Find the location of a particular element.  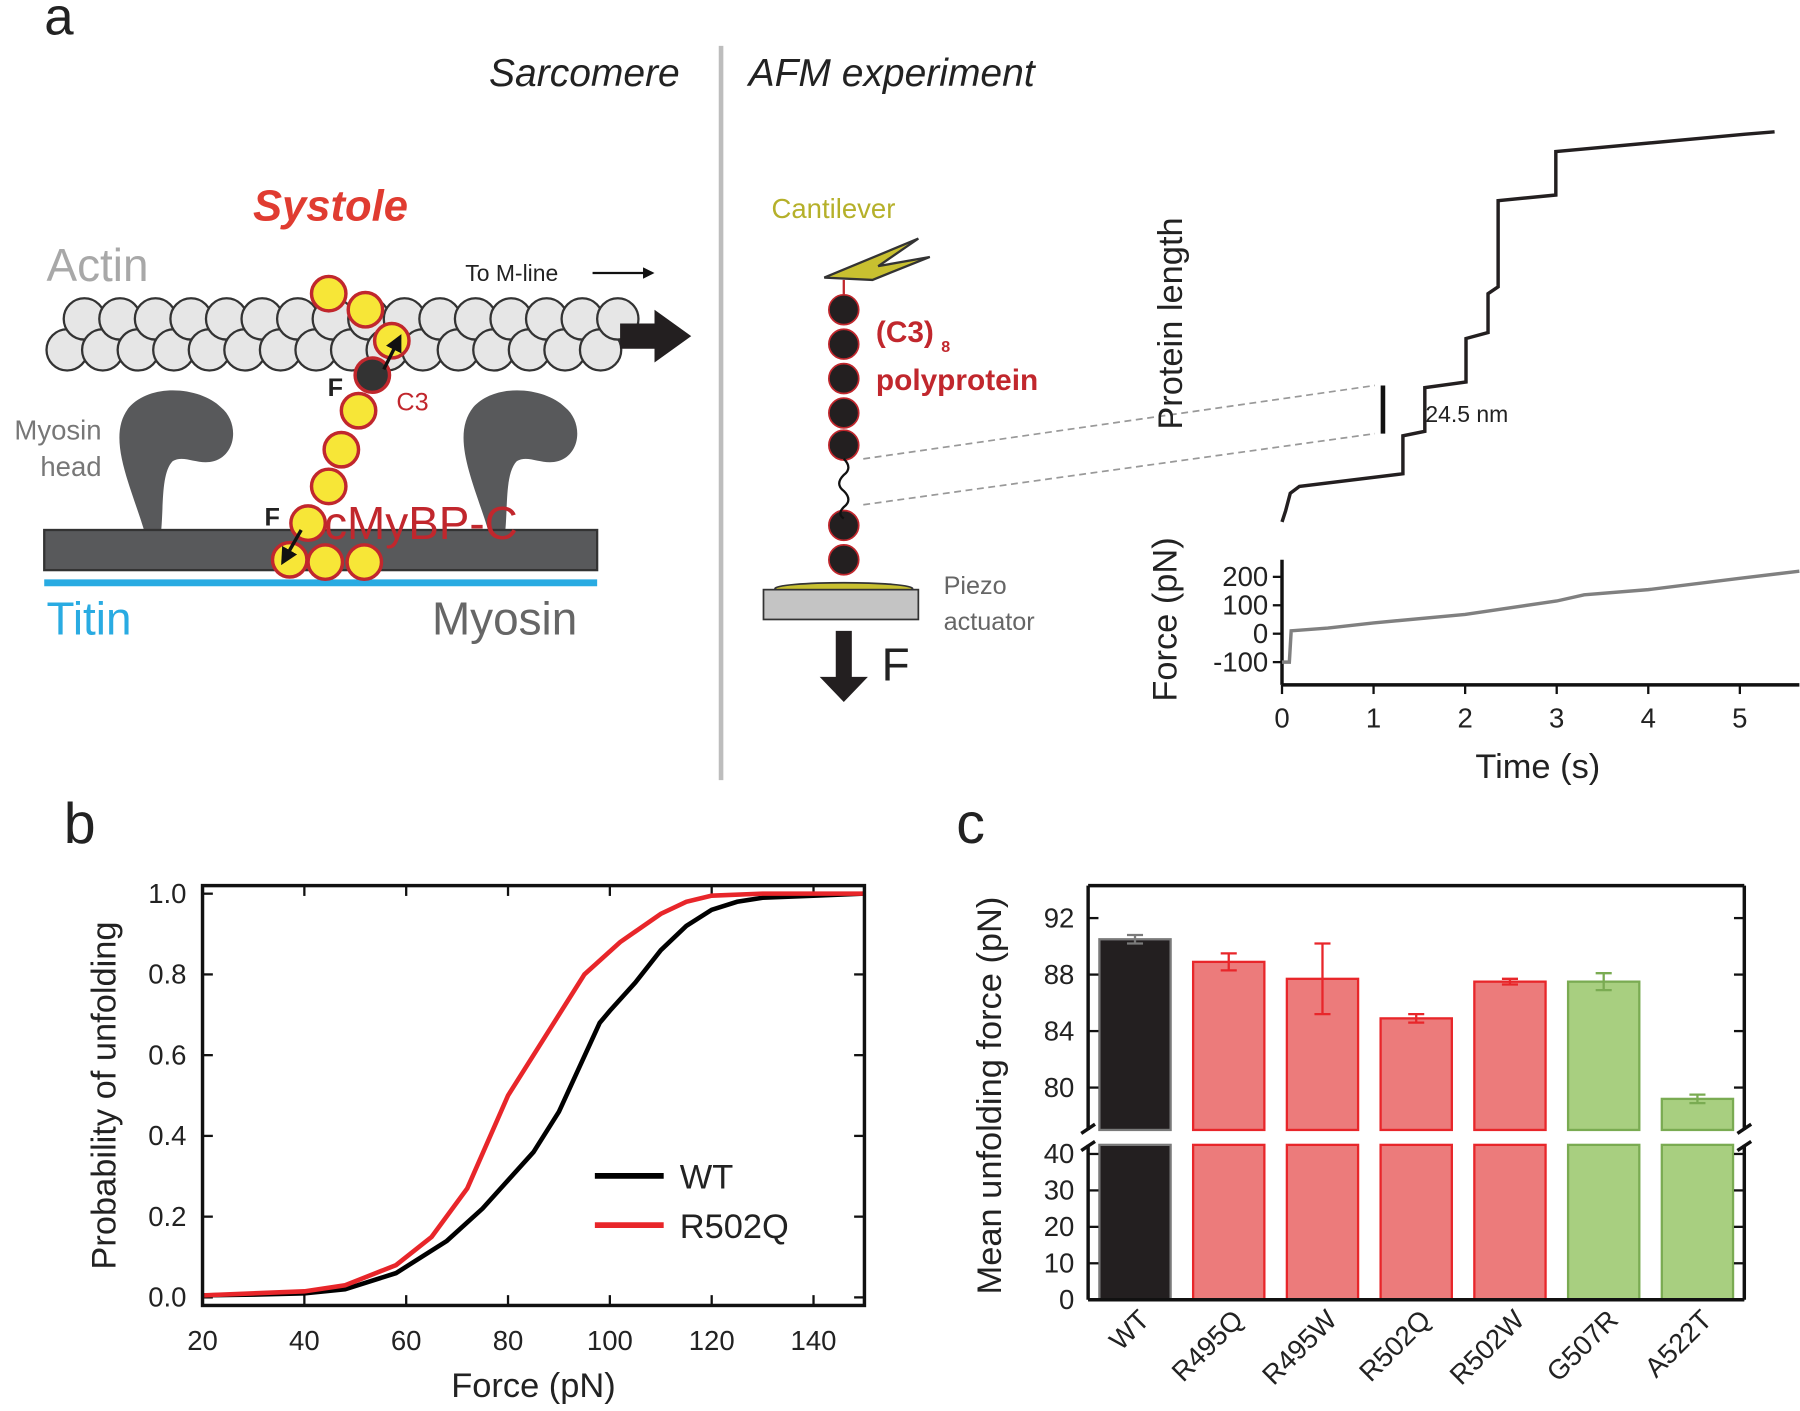

y-tick-label: 30 is located at coordinates (1059, 1190).